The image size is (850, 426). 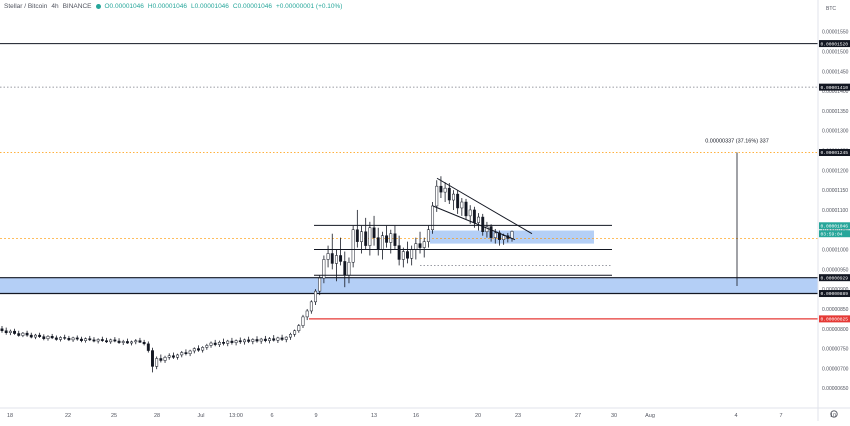 I want to click on support-zone, so click(x=409, y=285).